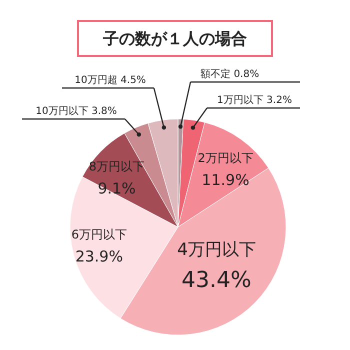 The height and width of the screenshot is (350, 350). What do you see at coordinates (226, 180) in the screenshot?
I see `data-label: 11.9%` at bounding box center [226, 180].